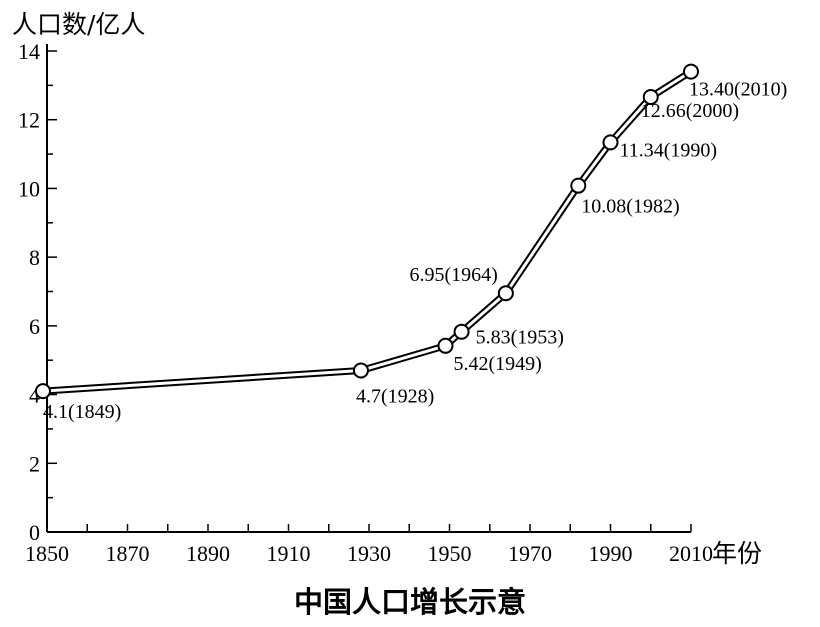 Image resolution: width=820 pixels, height=627 pixels. What do you see at coordinates (34, 463) in the screenshot?
I see `y-tick-label: 2` at bounding box center [34, 463].